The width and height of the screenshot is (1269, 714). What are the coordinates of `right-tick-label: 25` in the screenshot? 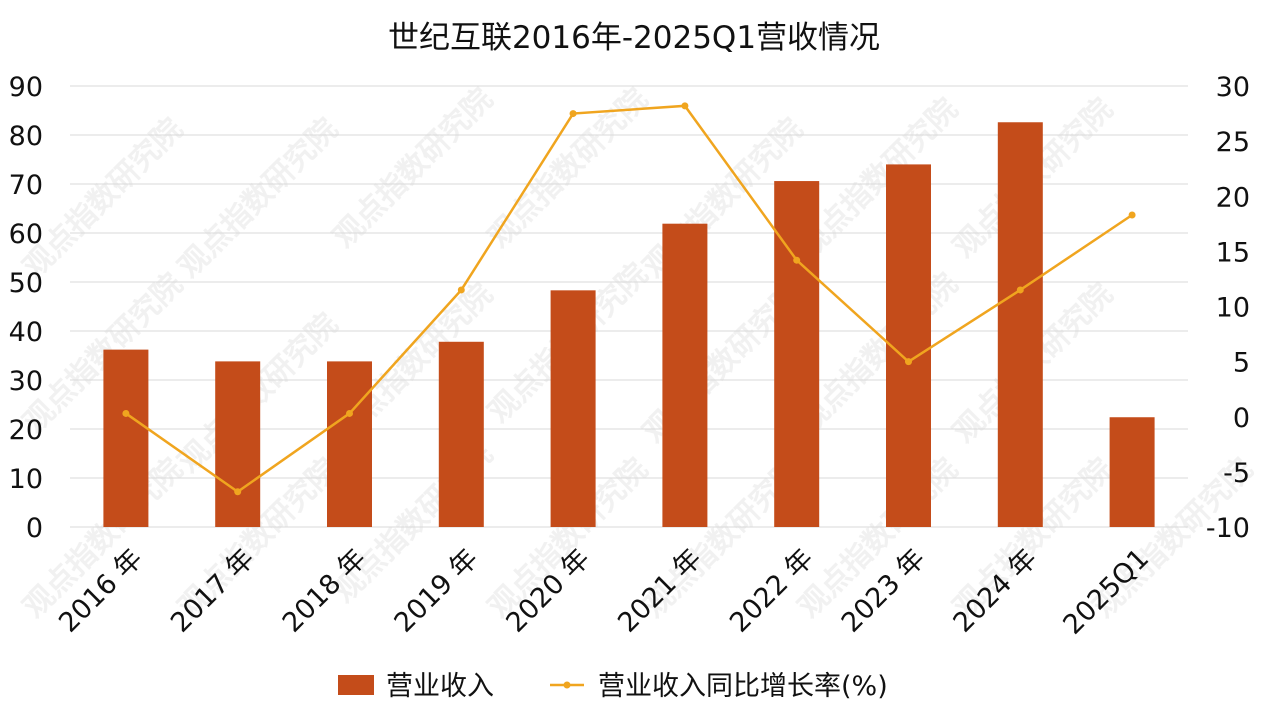 It's located at (1233, 142).